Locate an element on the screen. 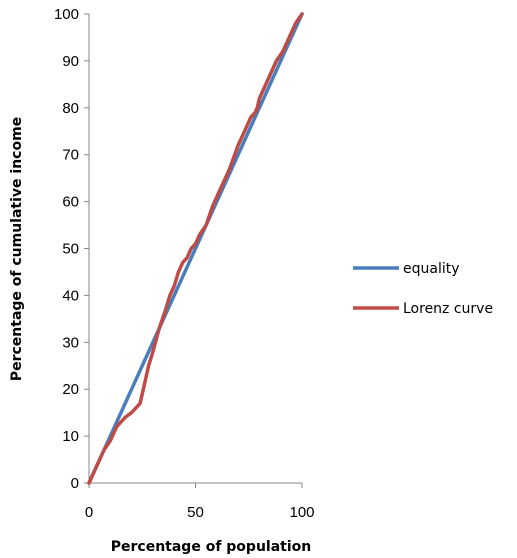  legend: equality Lorenz curve is located at coordinates (423, 289).